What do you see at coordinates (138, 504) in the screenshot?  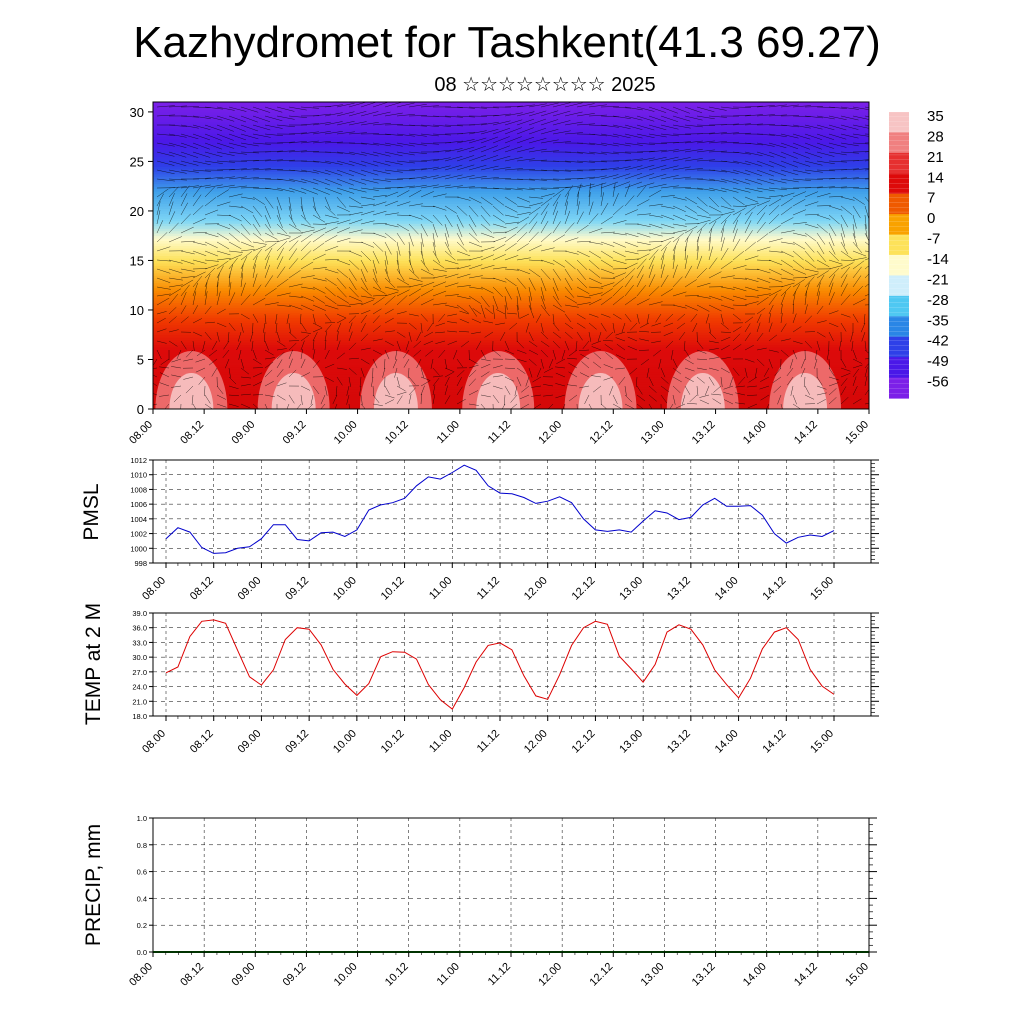 I see `y-tick-label: 1006` at bounding box center [138, 504].